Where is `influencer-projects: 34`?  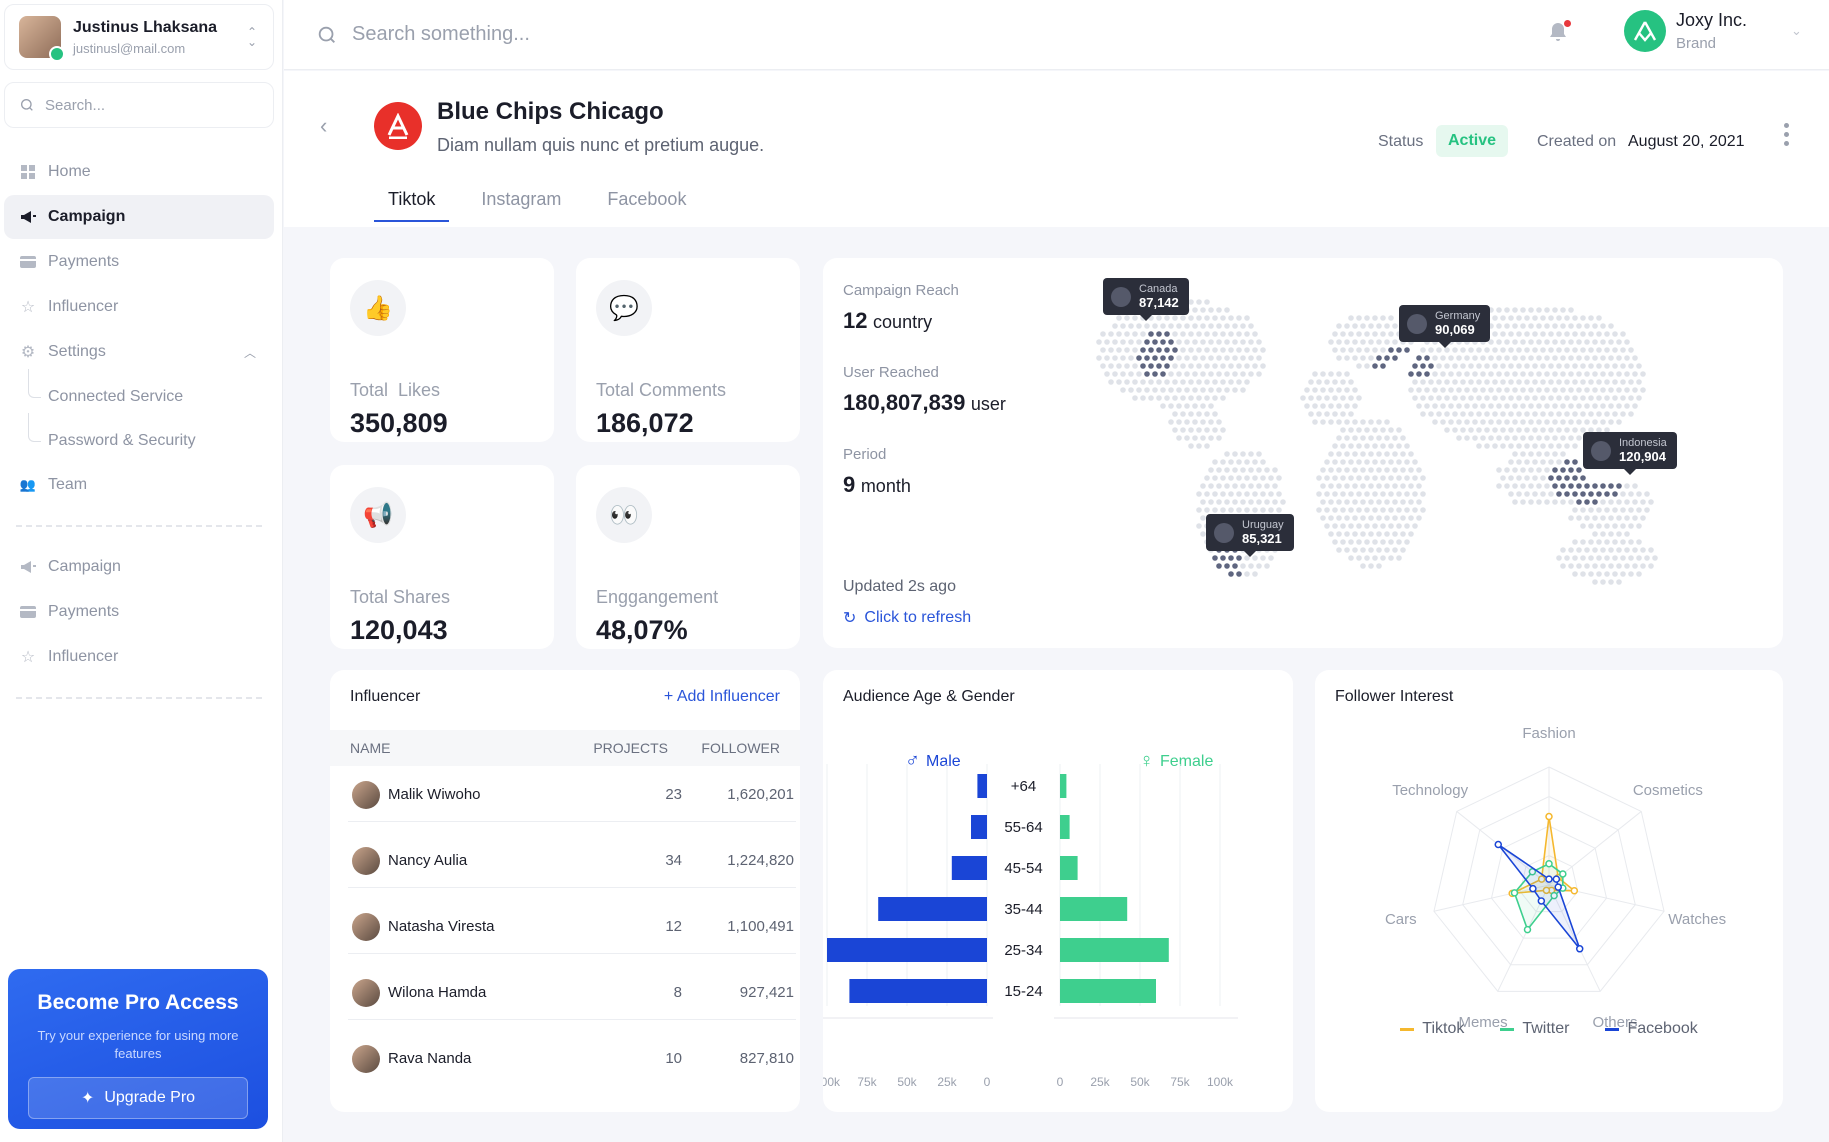
influencer-projects: 34 is located at coordinates (673, 860).